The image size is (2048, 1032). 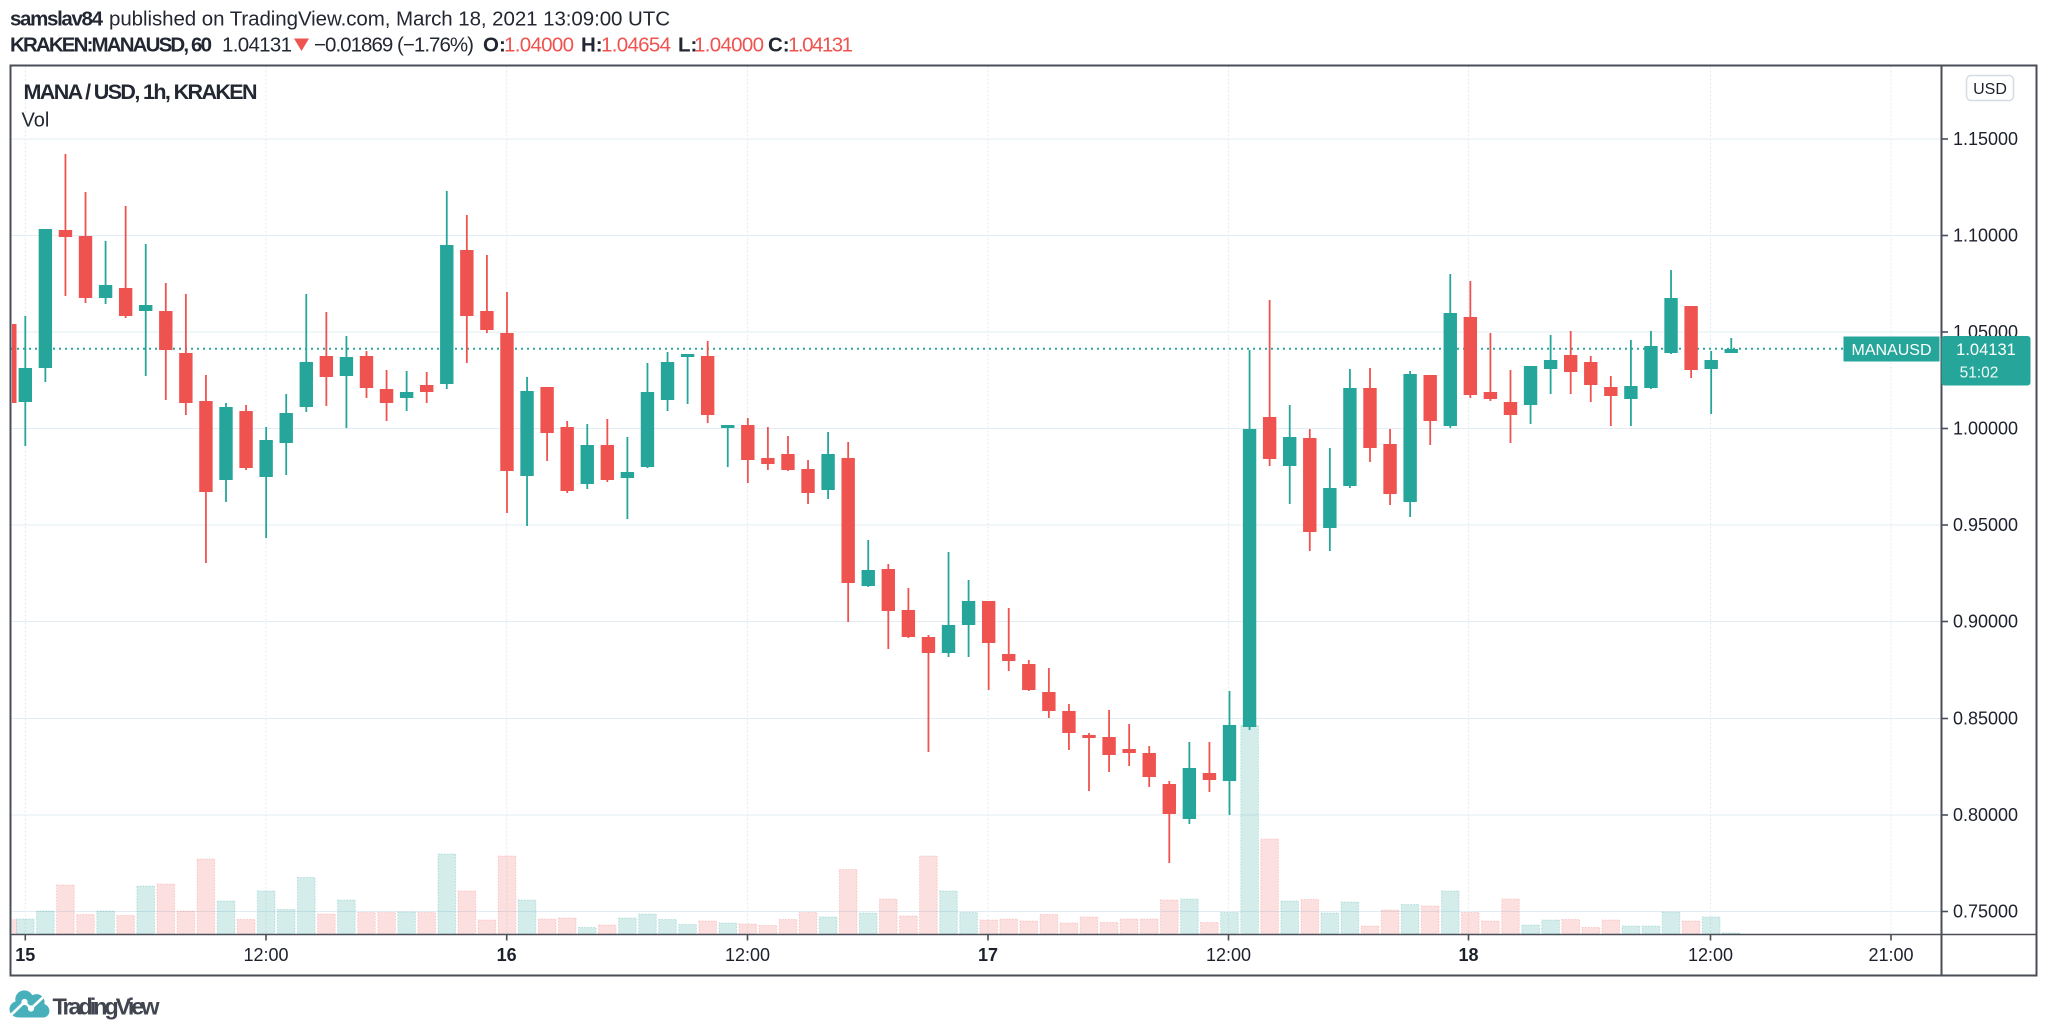 I want to click on svg-text: 1.00000, so click(x=1985, y=429).